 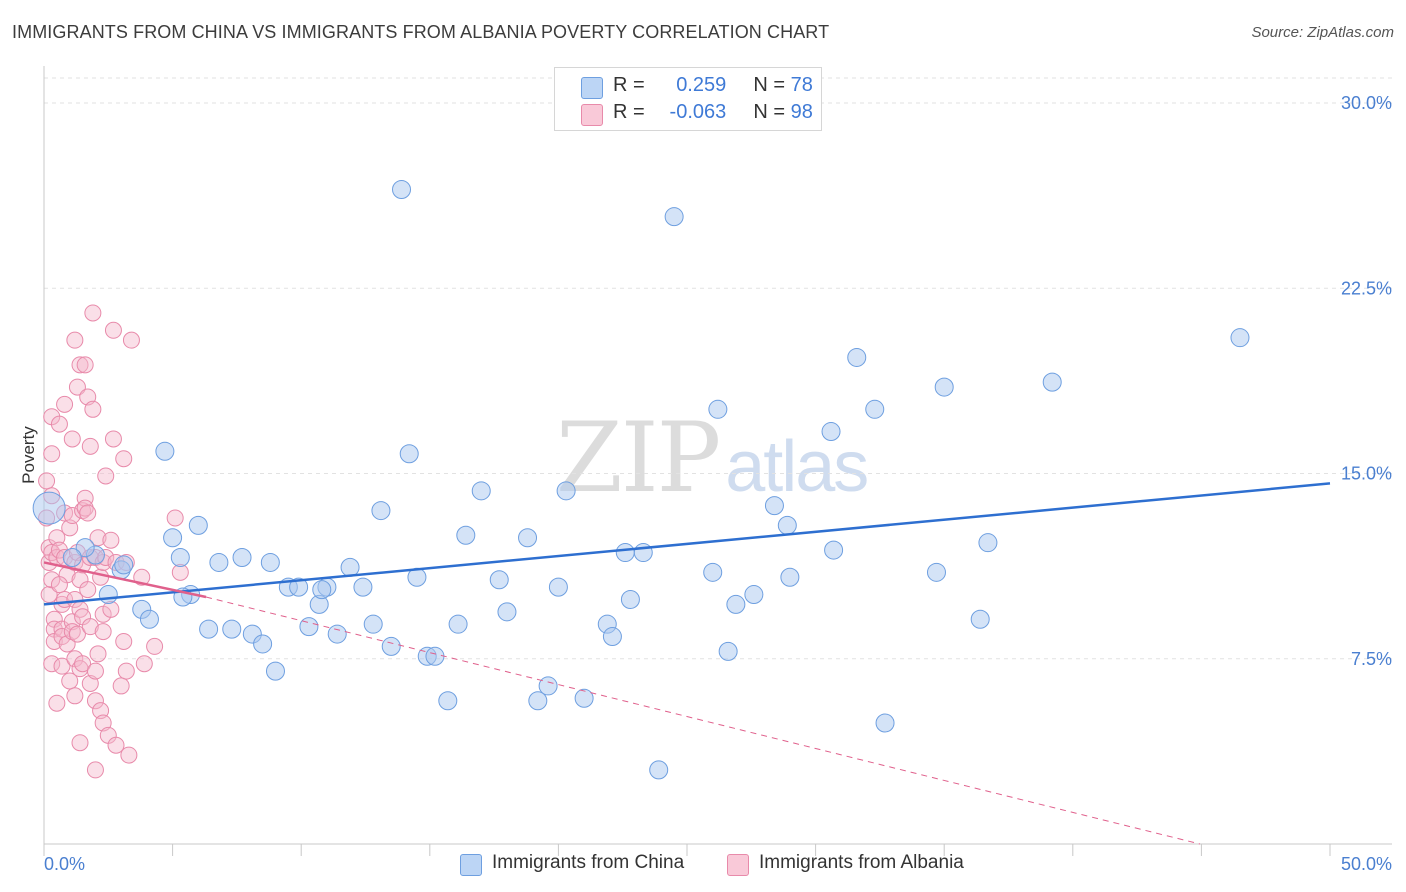 What do you see at coordinates (125, 580) in the screenshot?
I see `albania-trend-solid` at bounding box center [125, 580].